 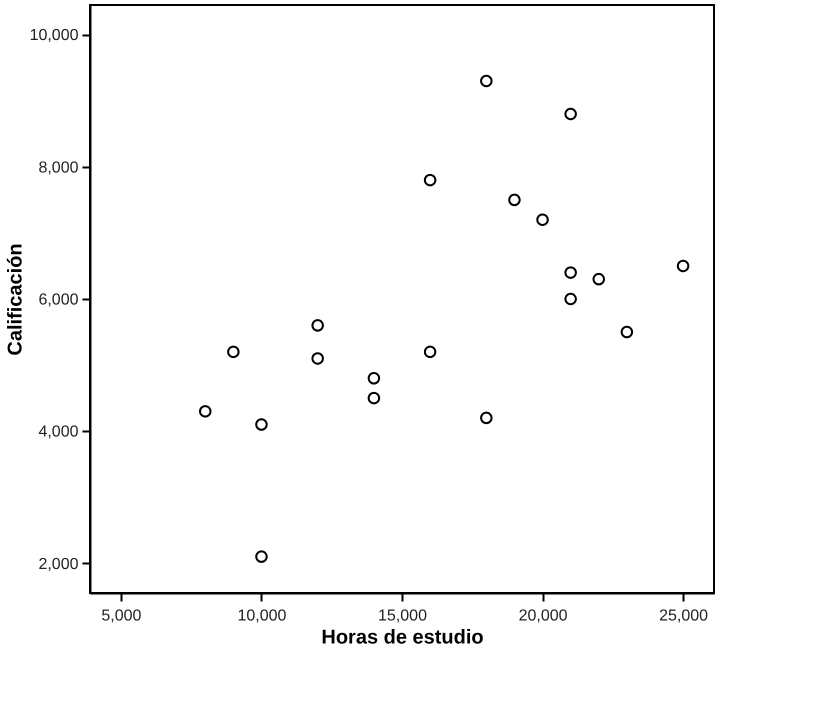 I want to click on x-axis-title: Horas de estudio, so click(x=402, y=637).